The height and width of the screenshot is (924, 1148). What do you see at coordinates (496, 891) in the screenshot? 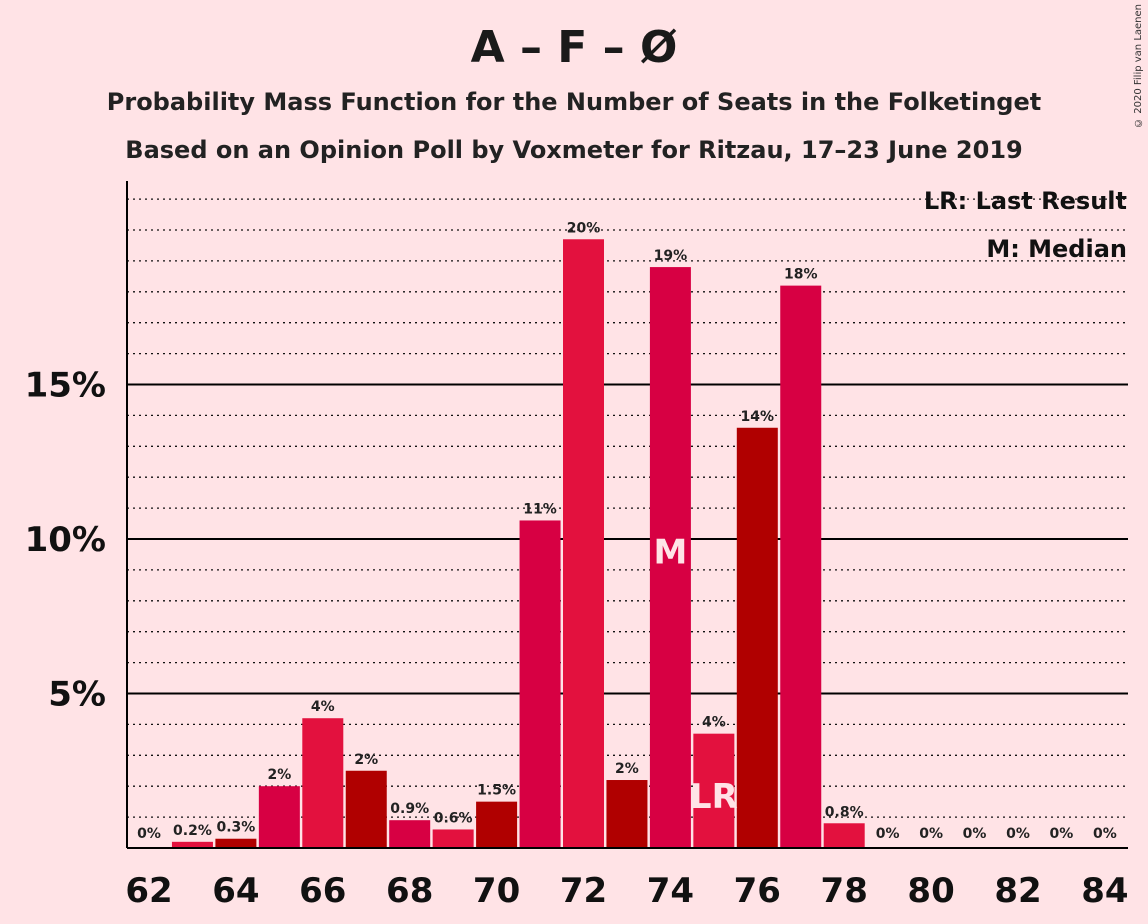
I see `x-tick-label: 70` at bounding box center [496, 891].